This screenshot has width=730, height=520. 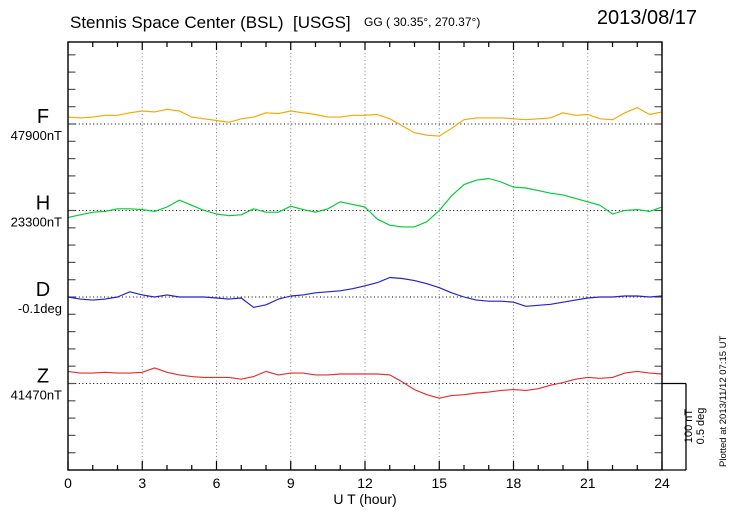 I want to click on series-letter-D: D, so click(x=43, y=290).